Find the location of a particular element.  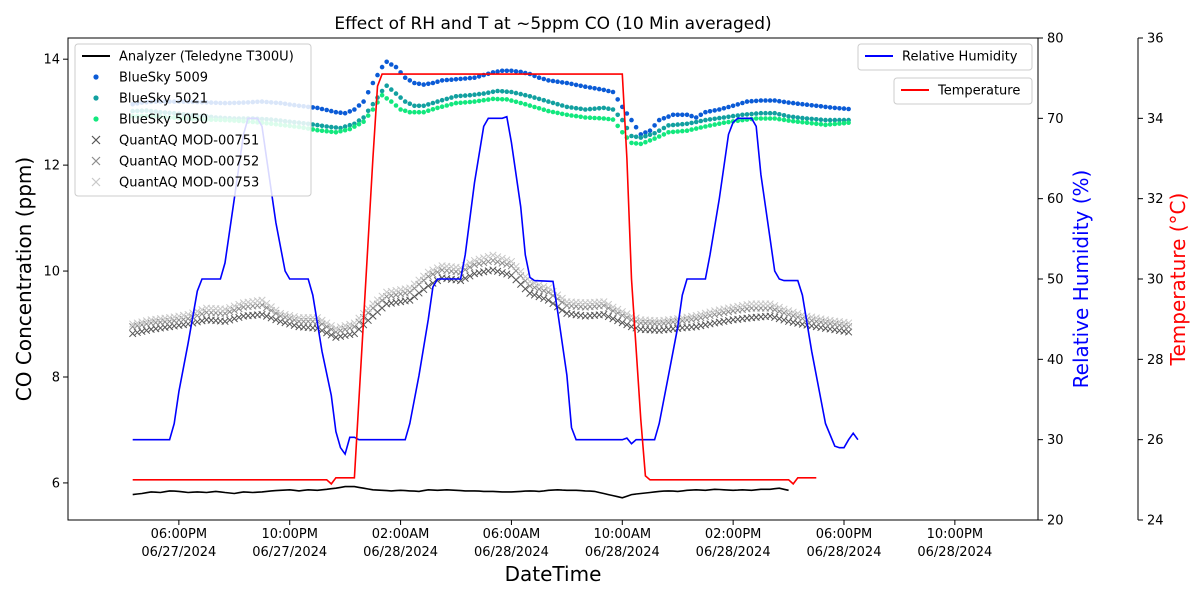

legend-box is located at coordinates (945, 57).